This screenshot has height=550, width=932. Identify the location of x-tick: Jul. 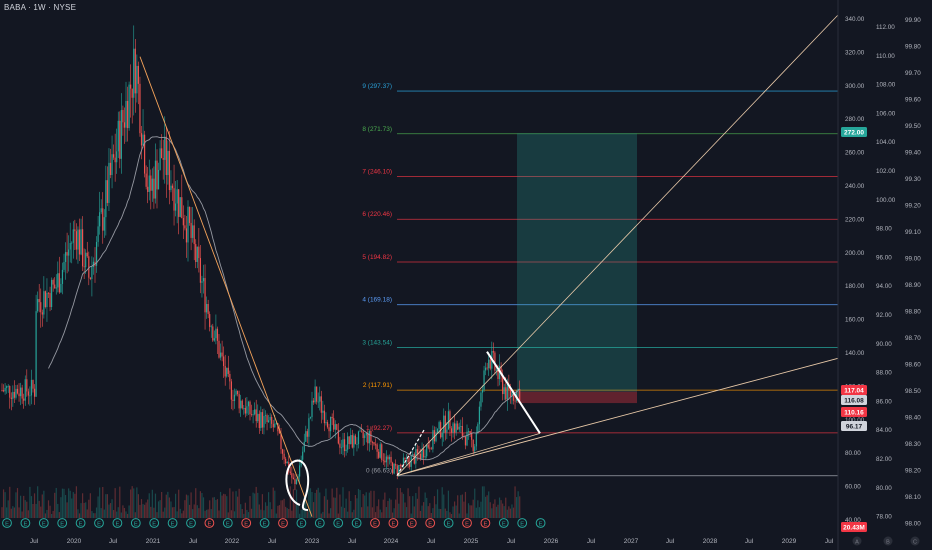
(193, 541).